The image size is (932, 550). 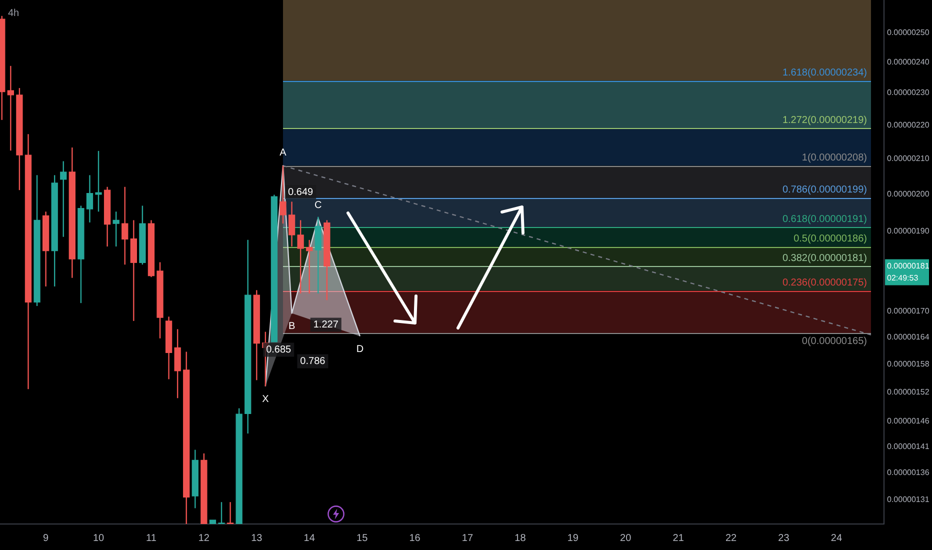 What do you see at coordinates (908, 499) in the screenshot?
I see `y-tick-label: 0.00000131` at bounding box center [908, 499].